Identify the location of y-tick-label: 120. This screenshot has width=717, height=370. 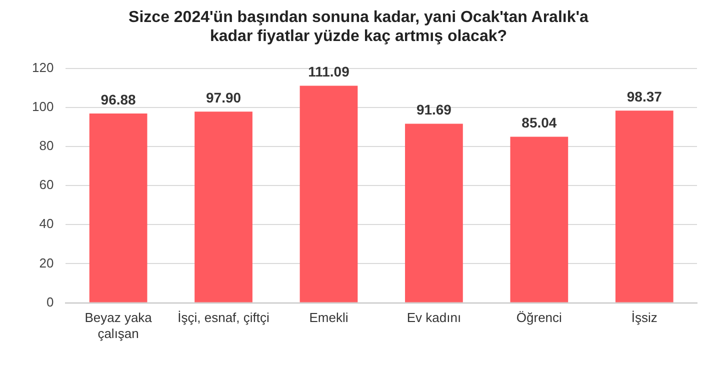
(43, 67).